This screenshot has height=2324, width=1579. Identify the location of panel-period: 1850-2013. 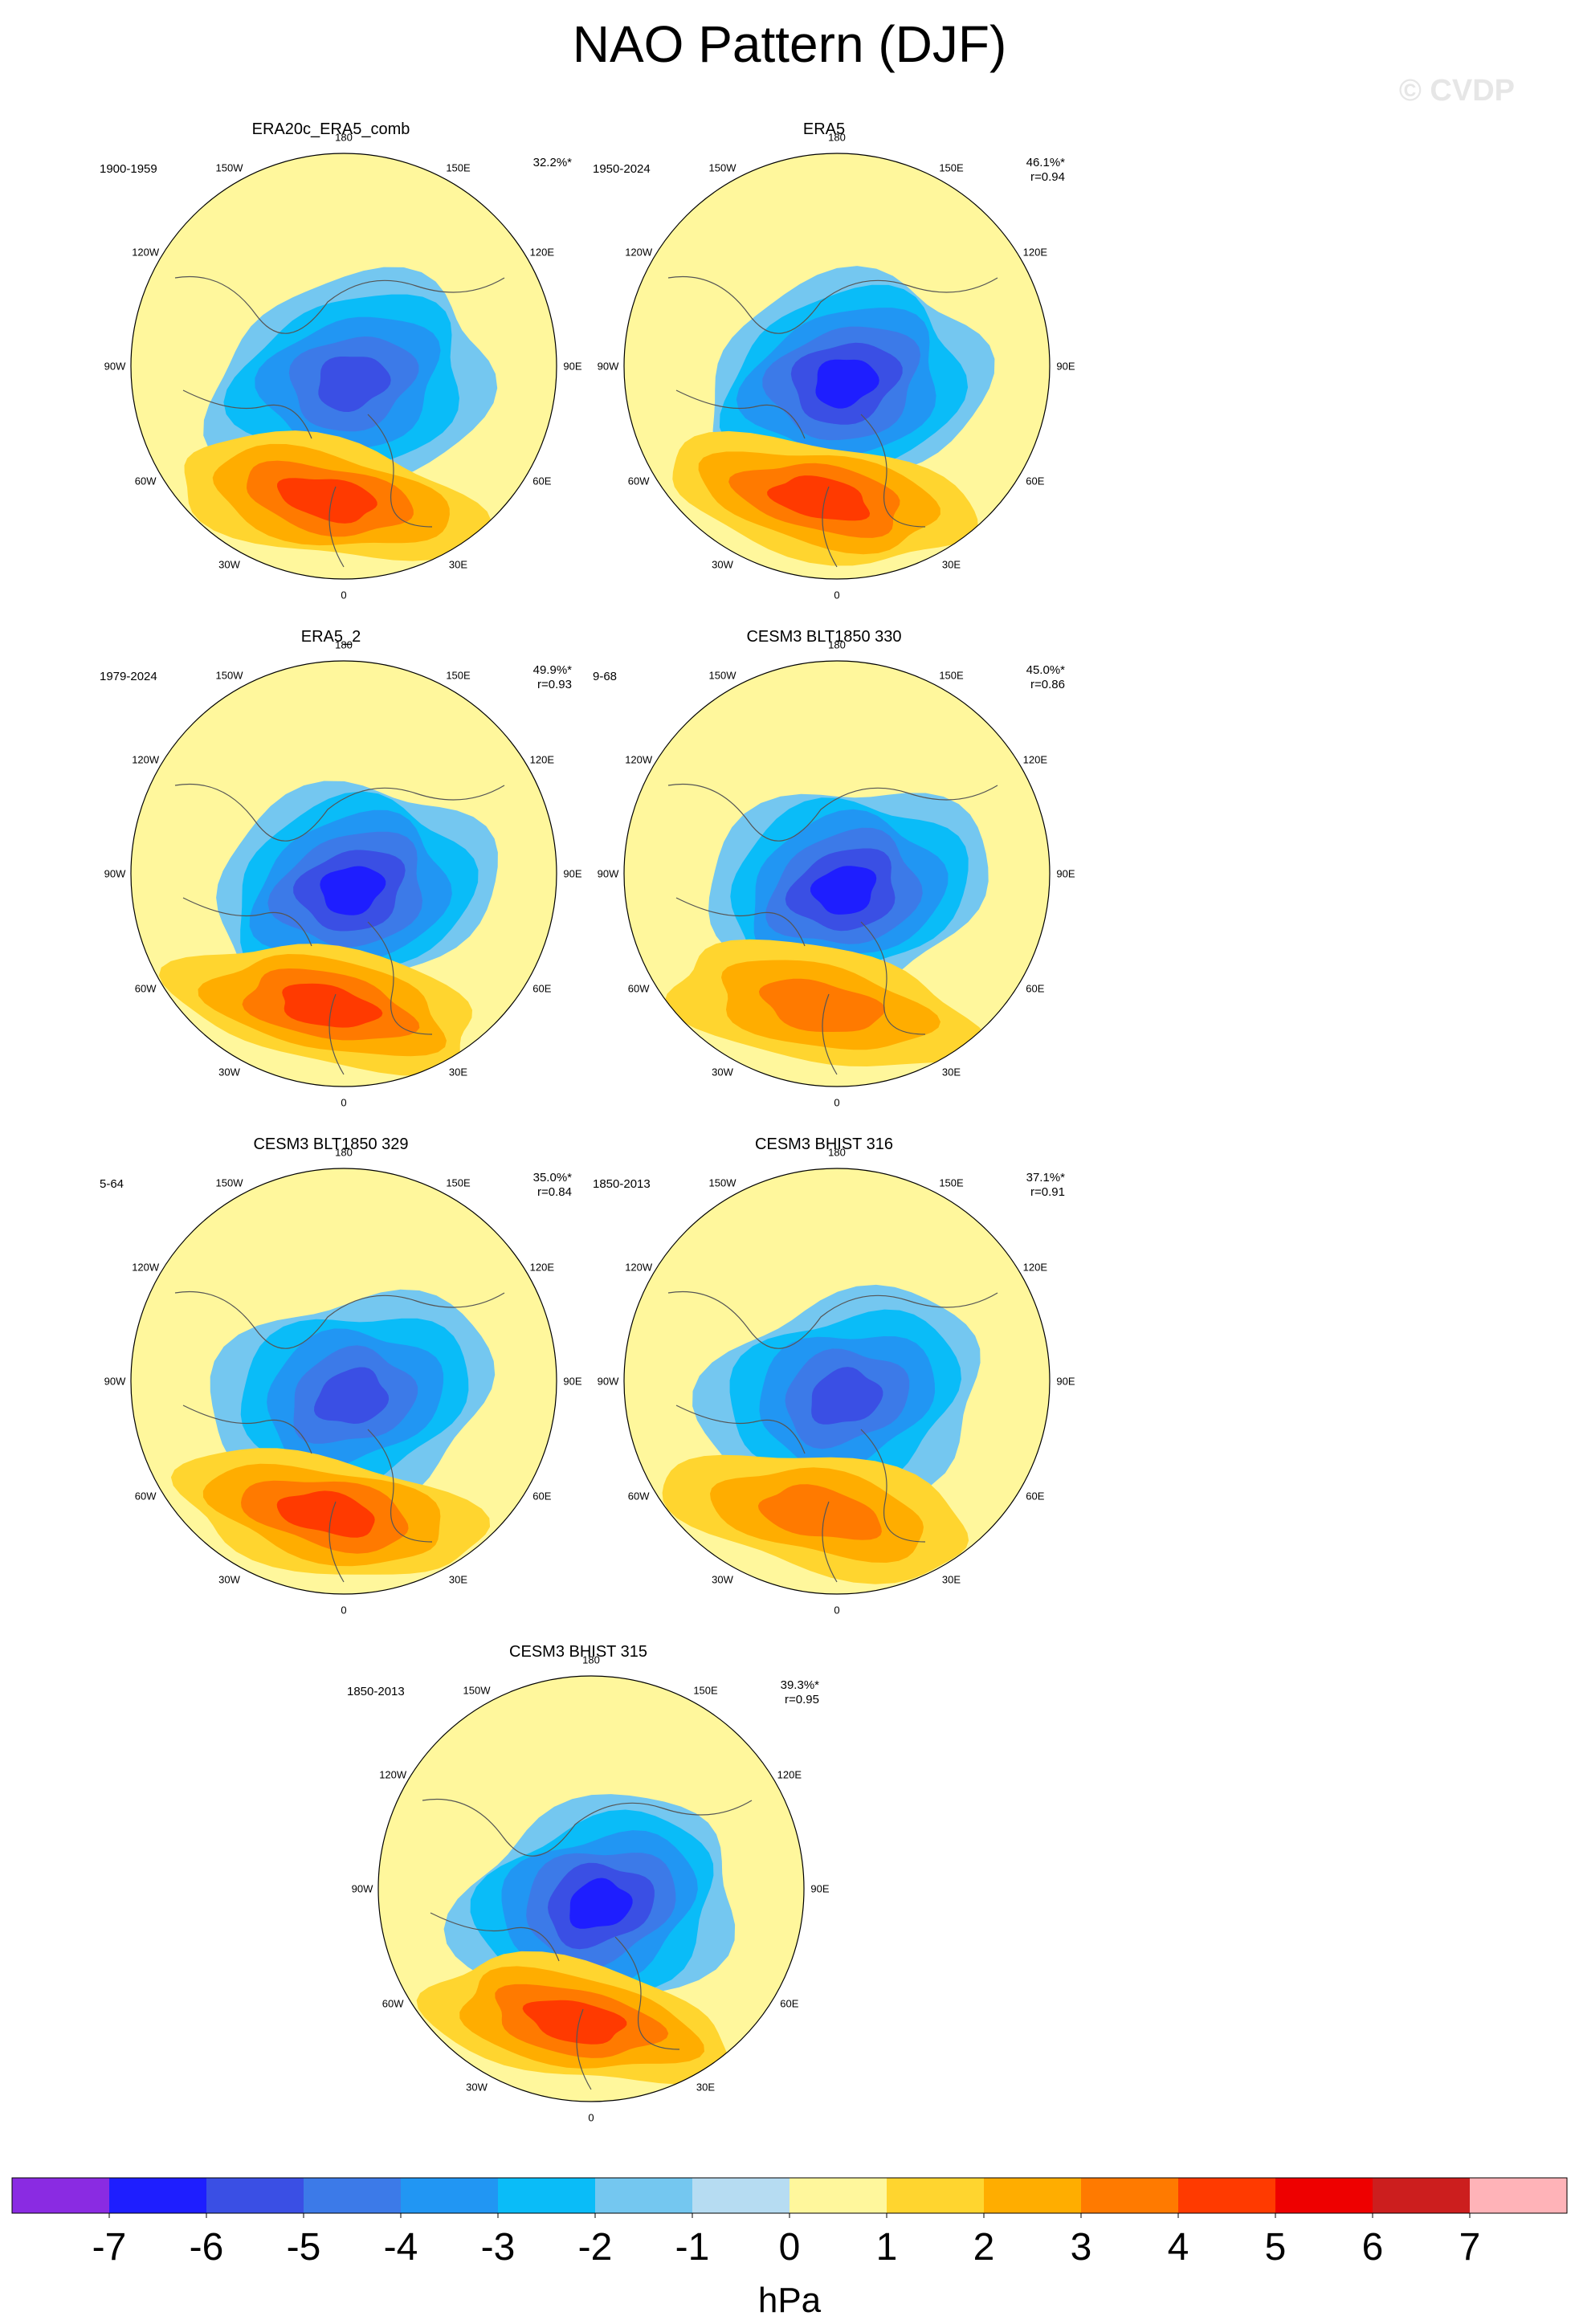
(622, 1184).